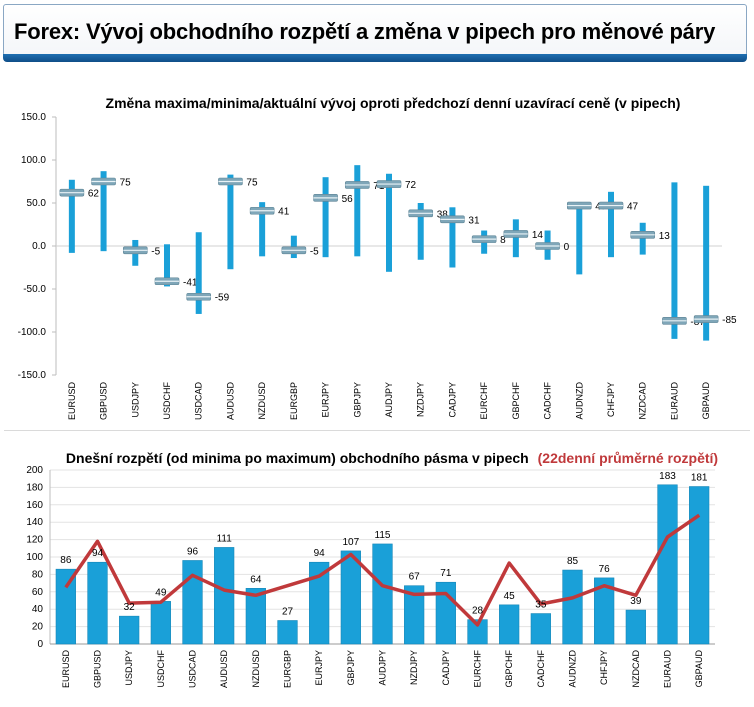 This screenshot has height=707, width=754. Describe the element at coordinates (40, 644) in the screenshot. I see `y-tick-label: 0` at that location.